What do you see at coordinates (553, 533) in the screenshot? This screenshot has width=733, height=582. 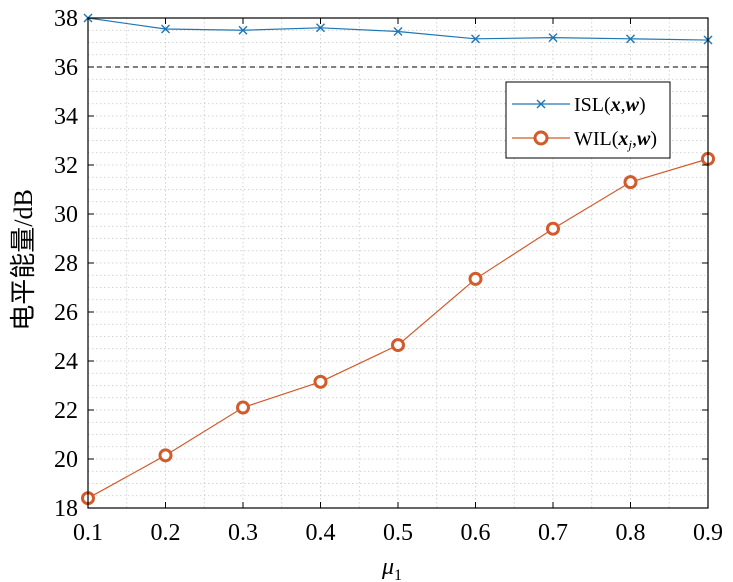 I see `x-tick-label: 0.7` at bounding box center [553, 533].